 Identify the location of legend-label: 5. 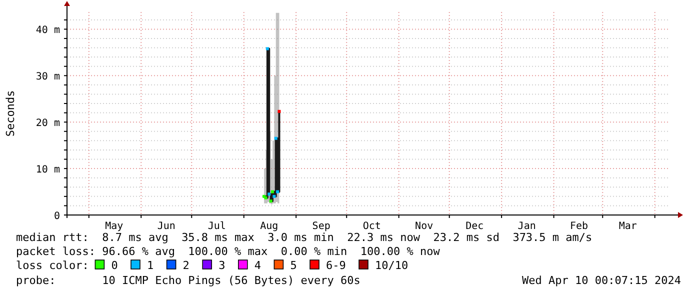
(293, 265).